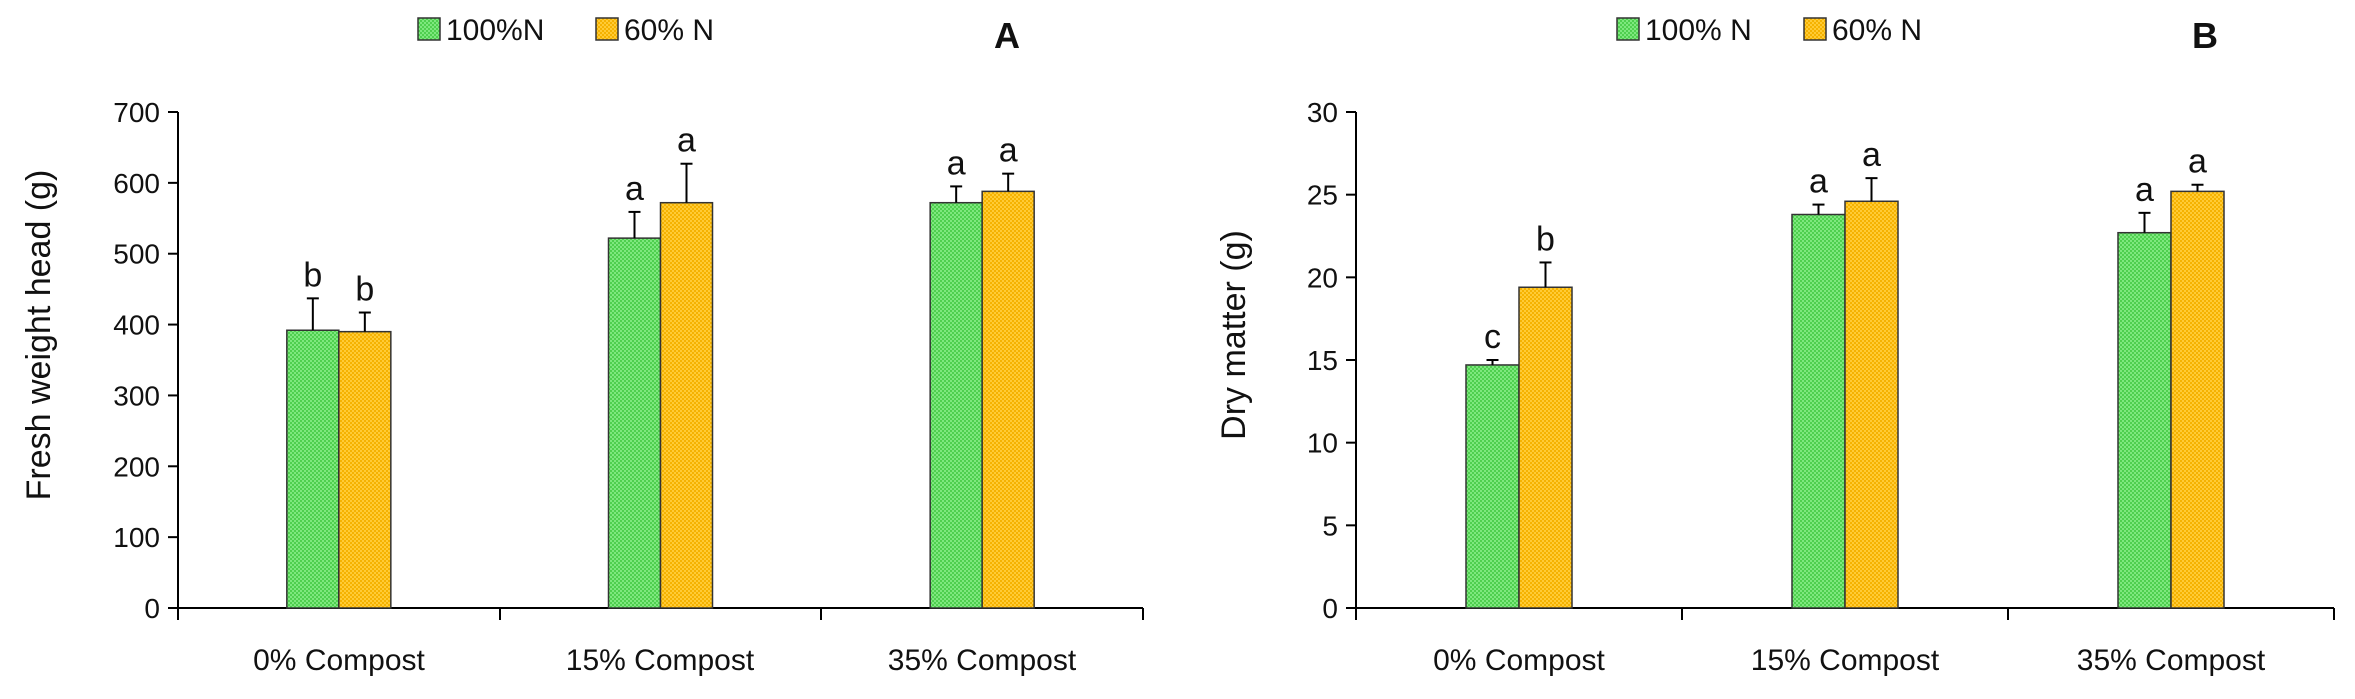  What do you see at coordinates (1007, 35) in the screenshot?
I see `panel-letter: A` at bounding box center [1007, 35].